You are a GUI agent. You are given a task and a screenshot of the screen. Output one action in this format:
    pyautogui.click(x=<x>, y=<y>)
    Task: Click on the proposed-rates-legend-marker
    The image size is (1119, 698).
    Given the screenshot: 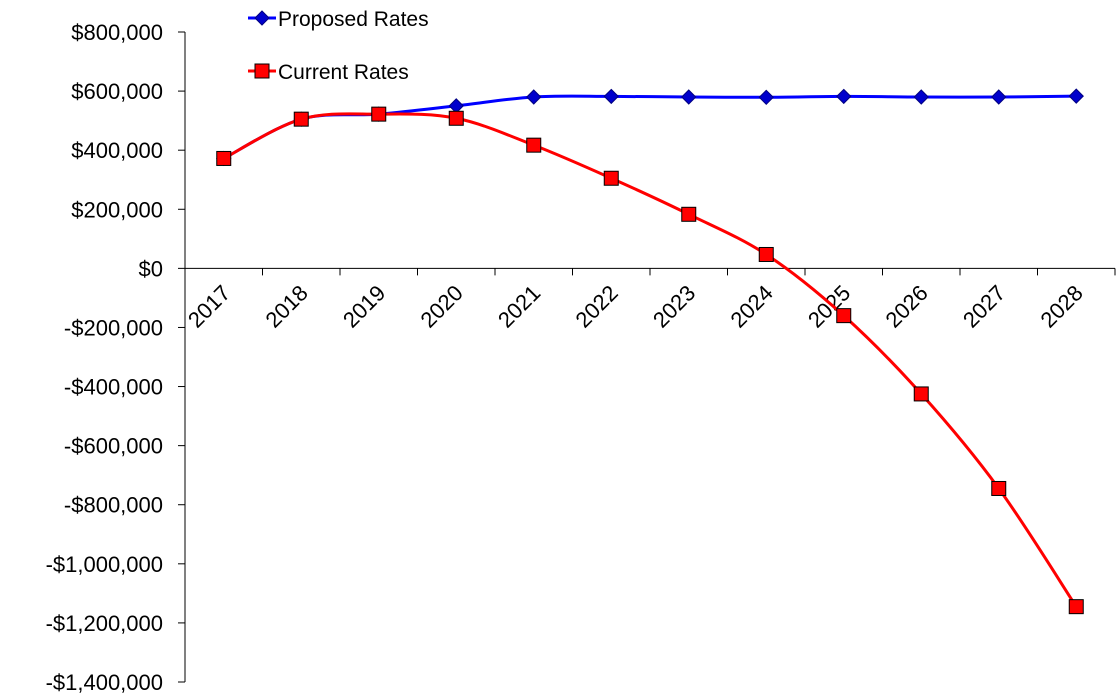 What is the action you would take?
    pyautogui.click(x=262, y=18)
    